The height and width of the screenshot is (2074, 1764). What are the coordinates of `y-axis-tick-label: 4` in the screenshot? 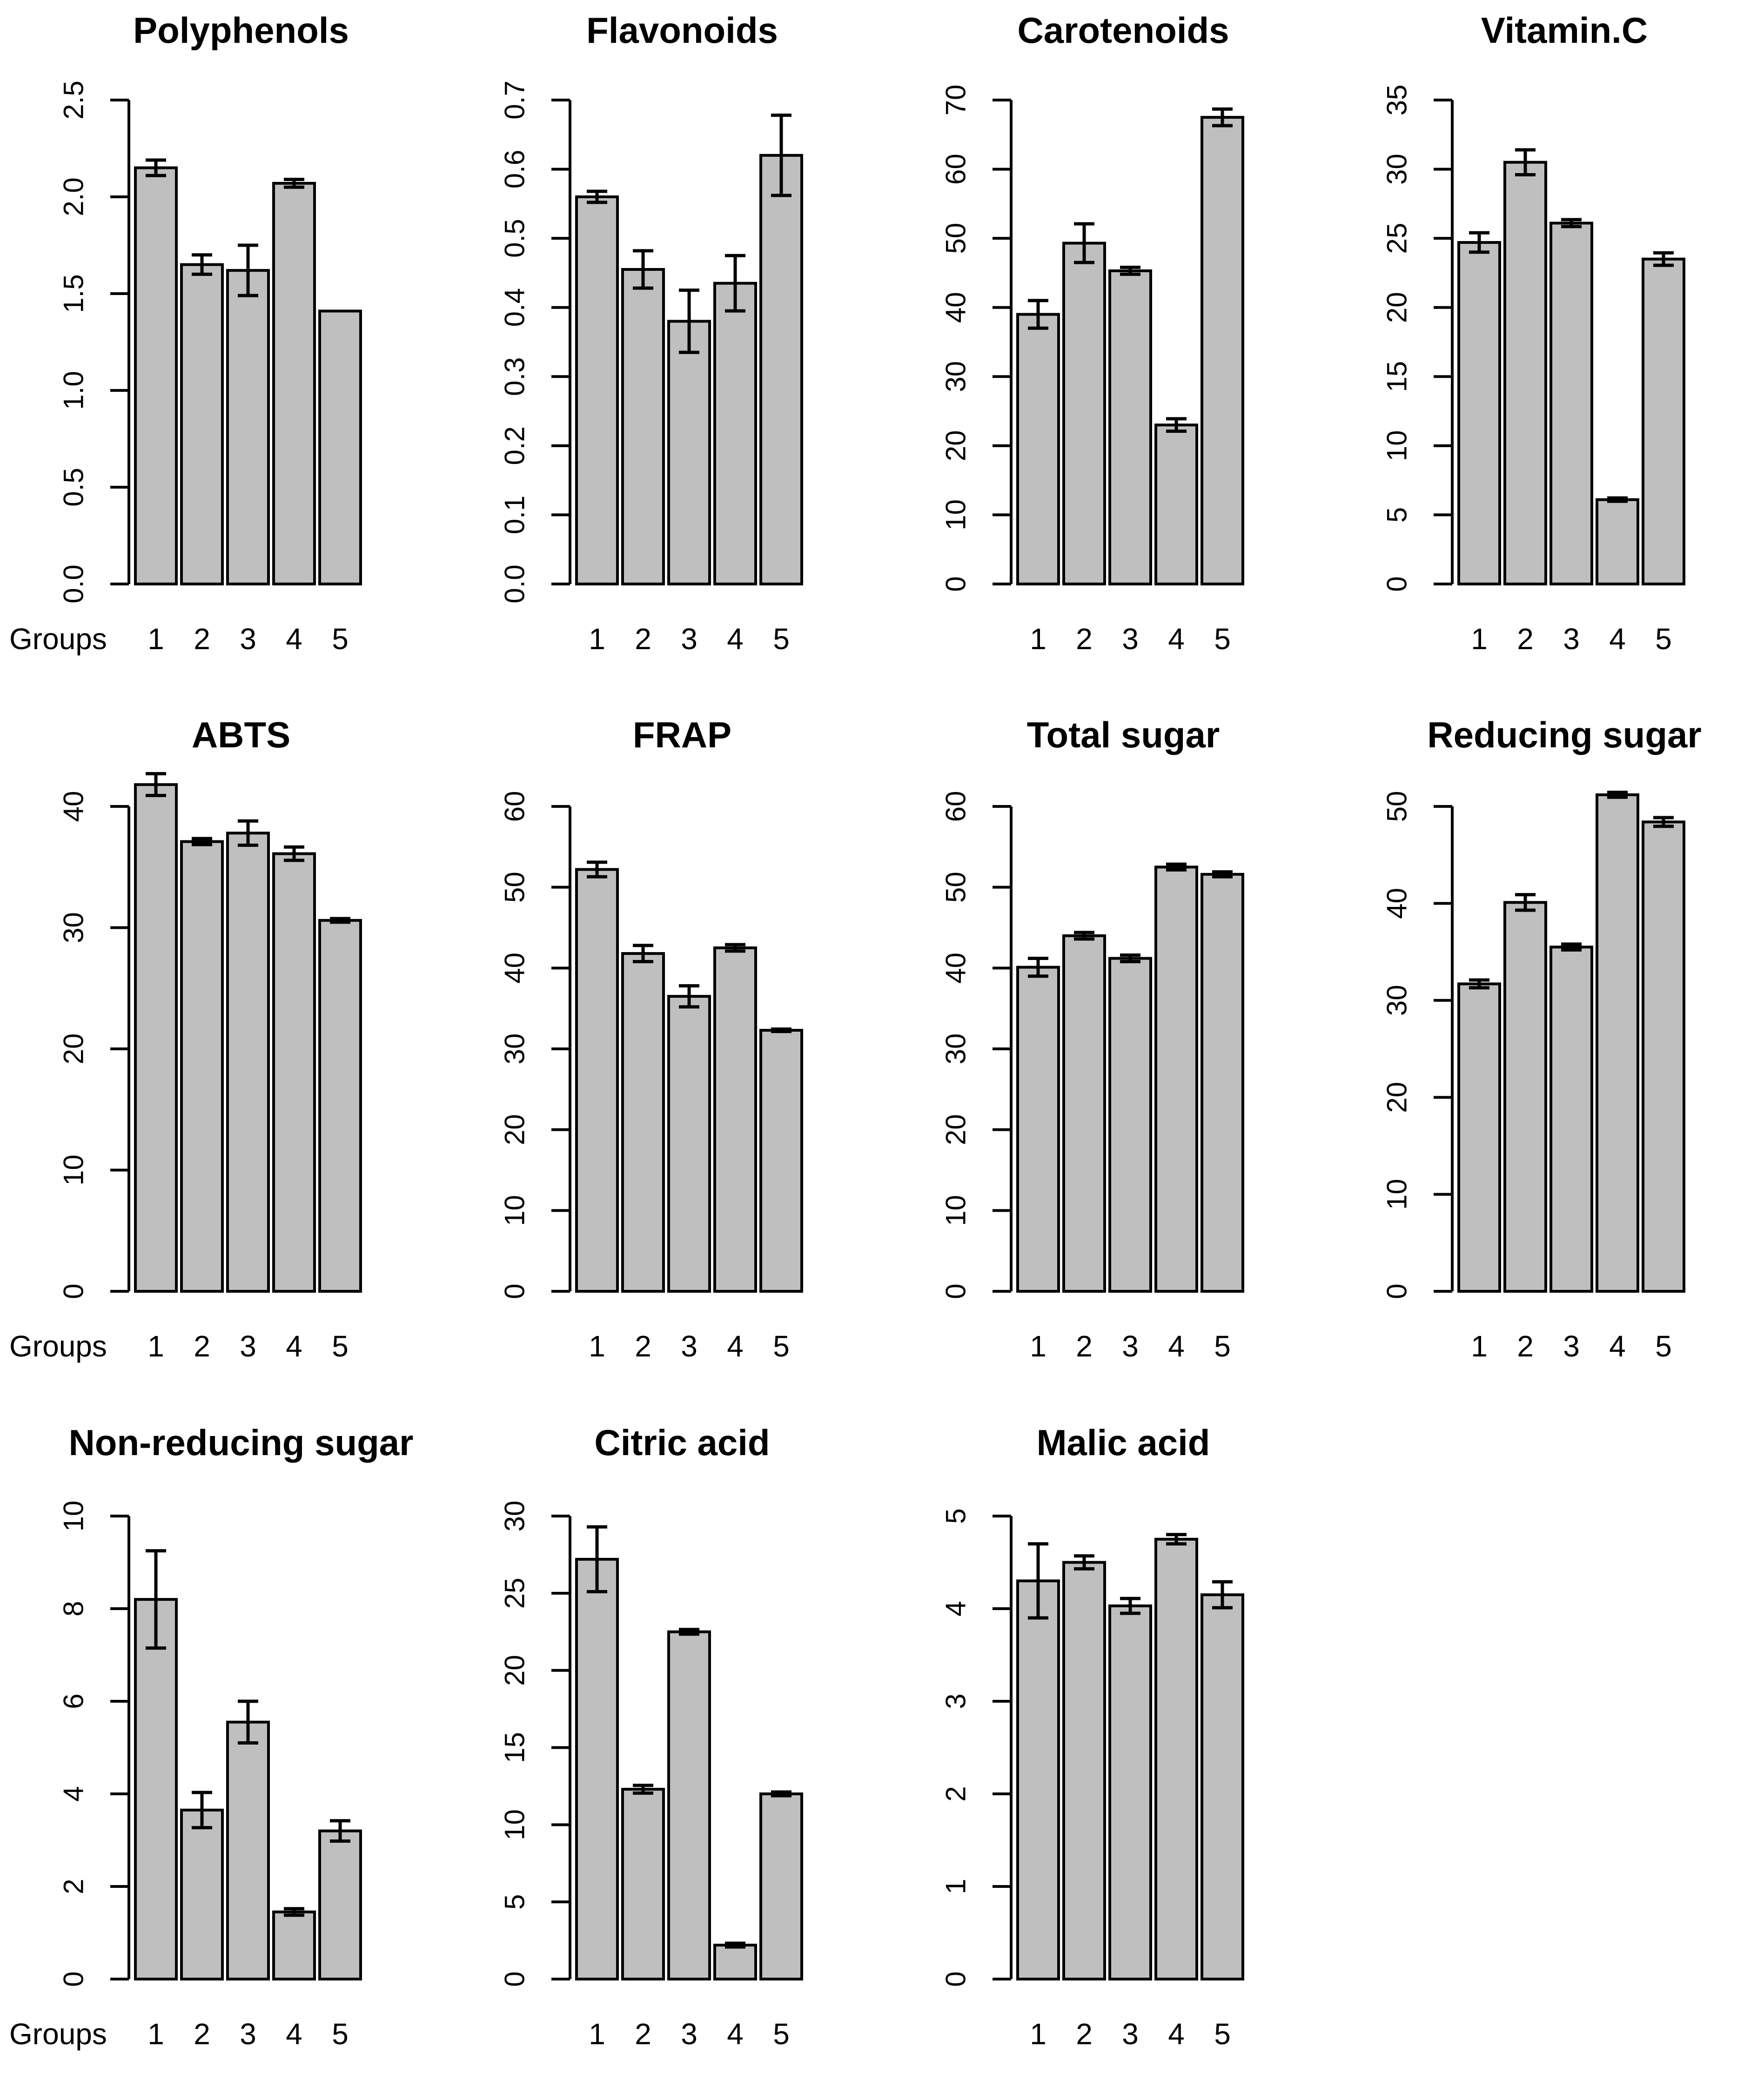 It's located at (73, 1793).